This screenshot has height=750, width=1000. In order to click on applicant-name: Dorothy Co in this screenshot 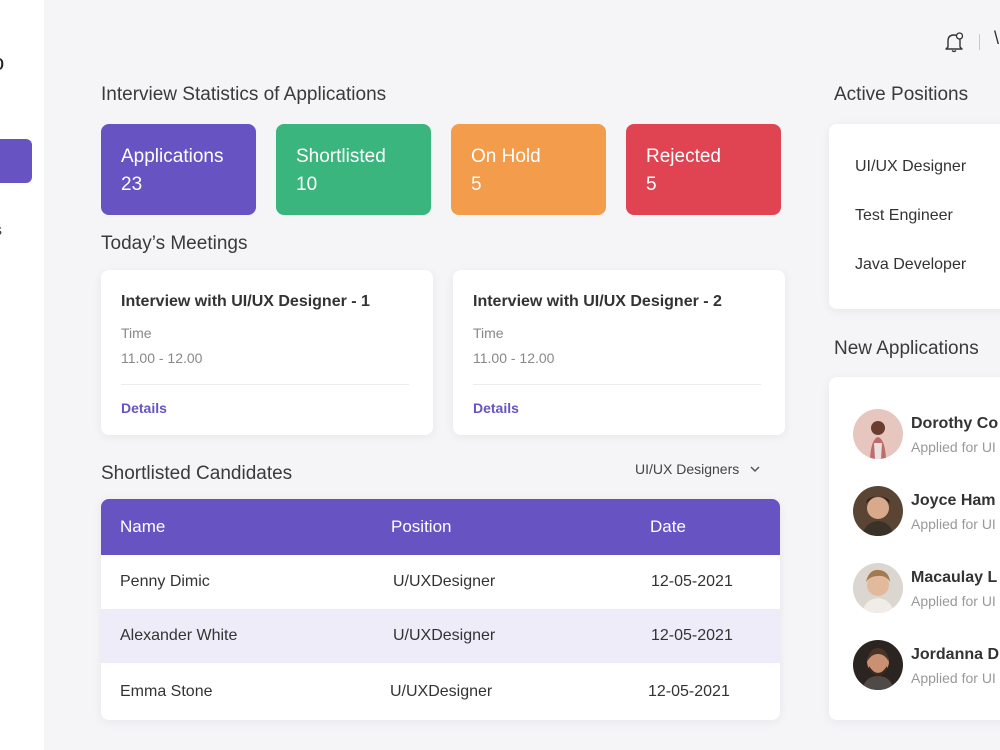, I will do `click(955, 423)`.